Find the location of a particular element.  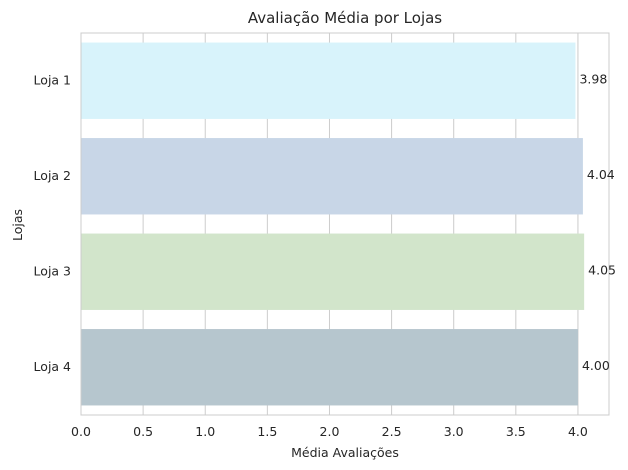

y-category-label: Loja 2 is located at coordinates (52, 175).